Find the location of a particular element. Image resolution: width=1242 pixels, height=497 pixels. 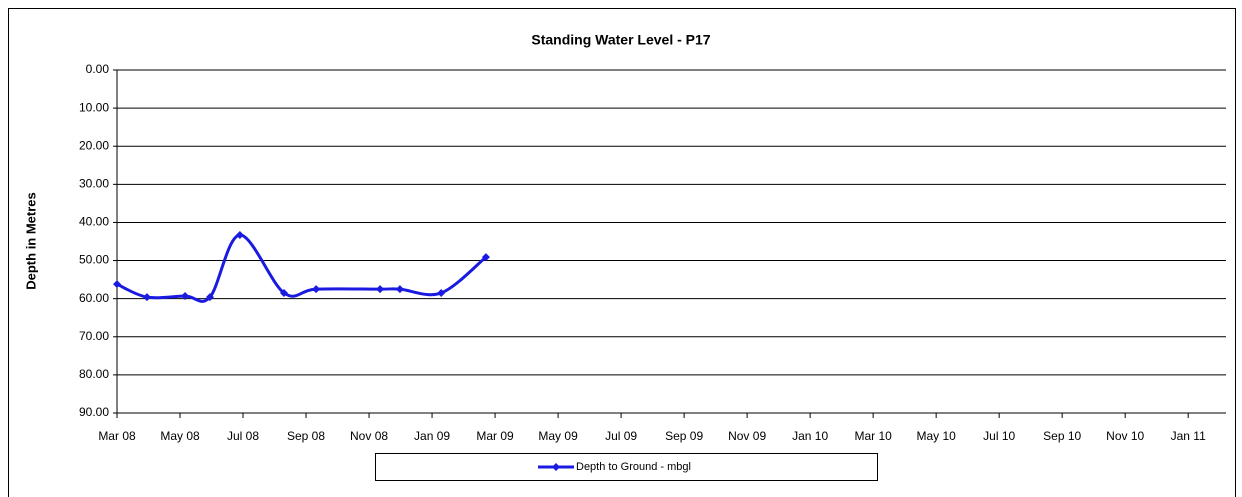

y-axis-title: Depth in Metres is located at coordinates (30, 241).